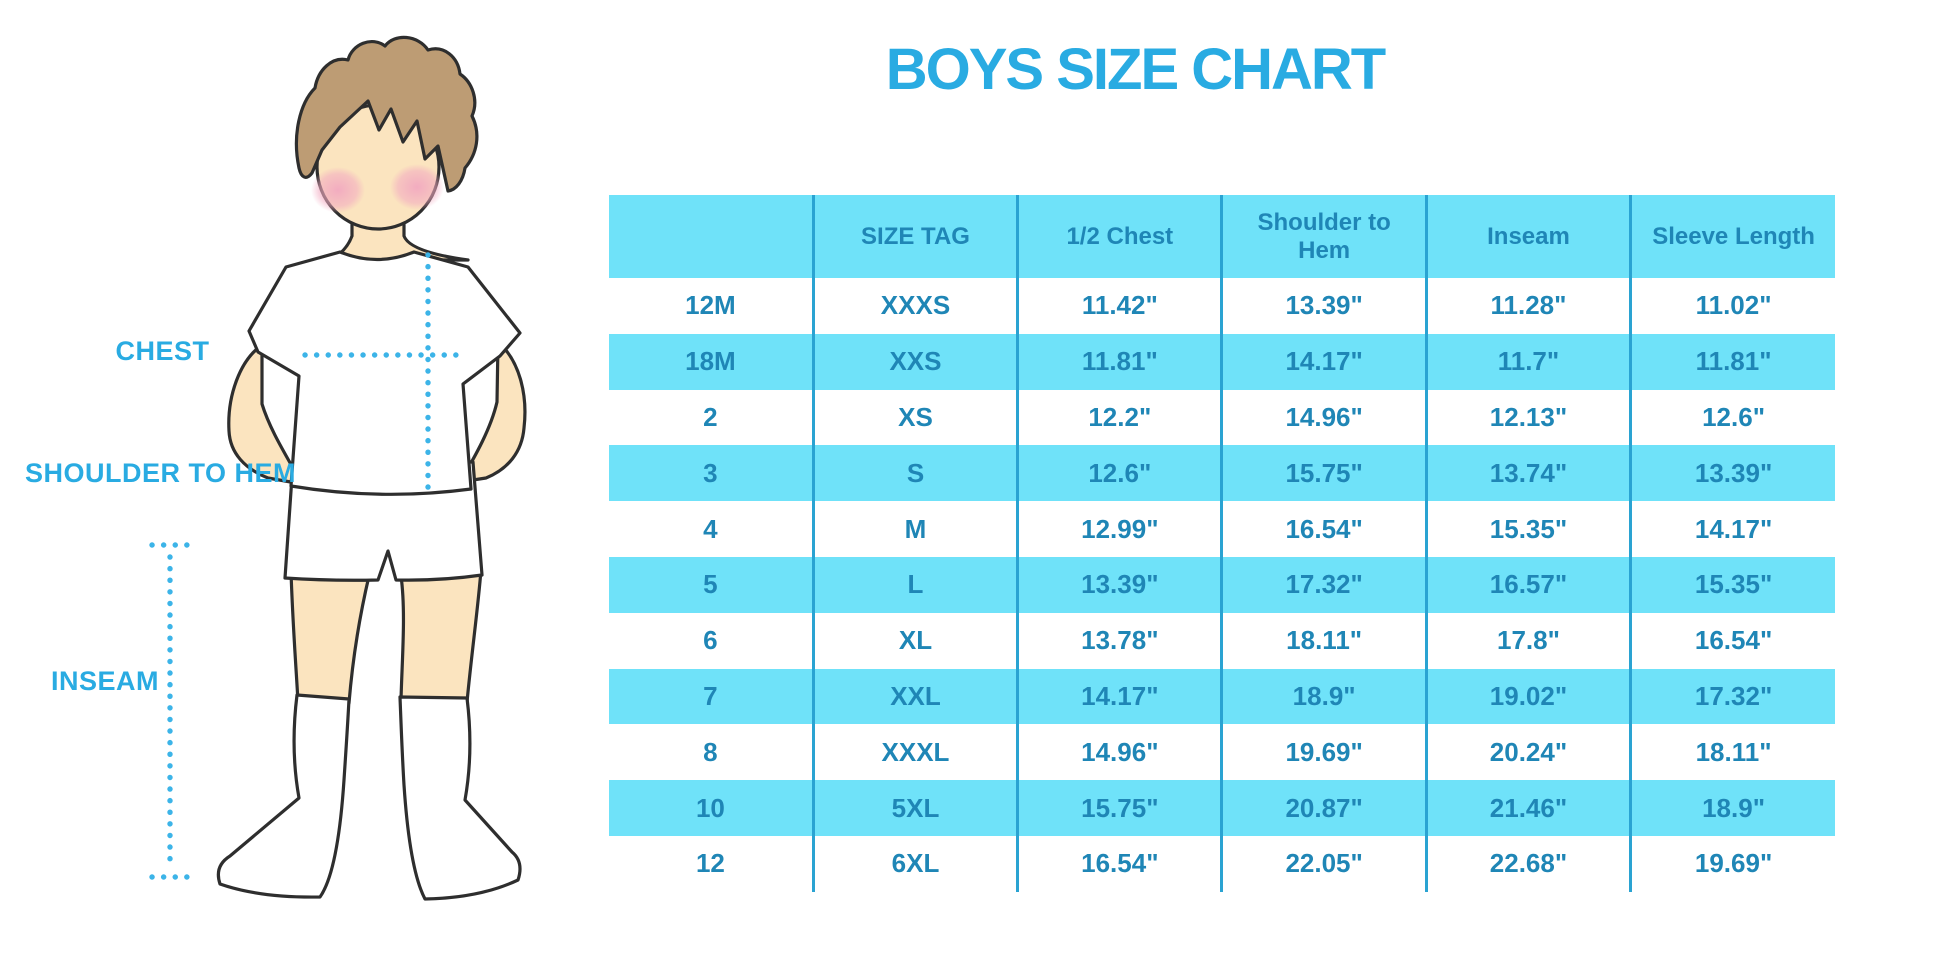 The height and width of the screenshot is (973, 1946). I want to click on measurement-cell: 5XL, so click(914, 808).